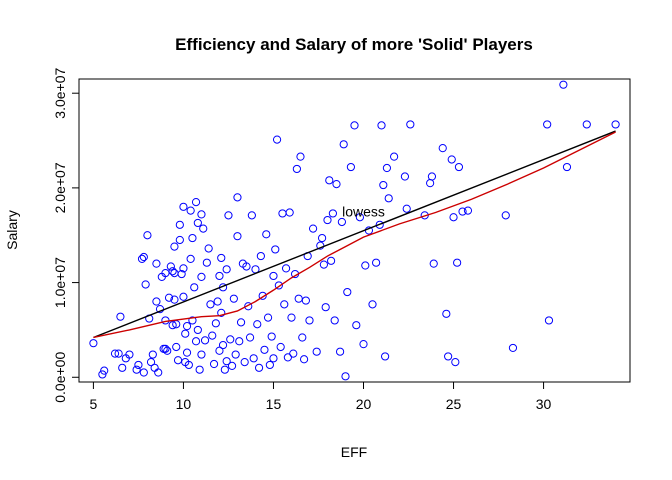  What do you see at coordinates (60, 377) in the screenshot?
I see `y-tick-label: 0.0e+00` at bounding box center [60, 377].